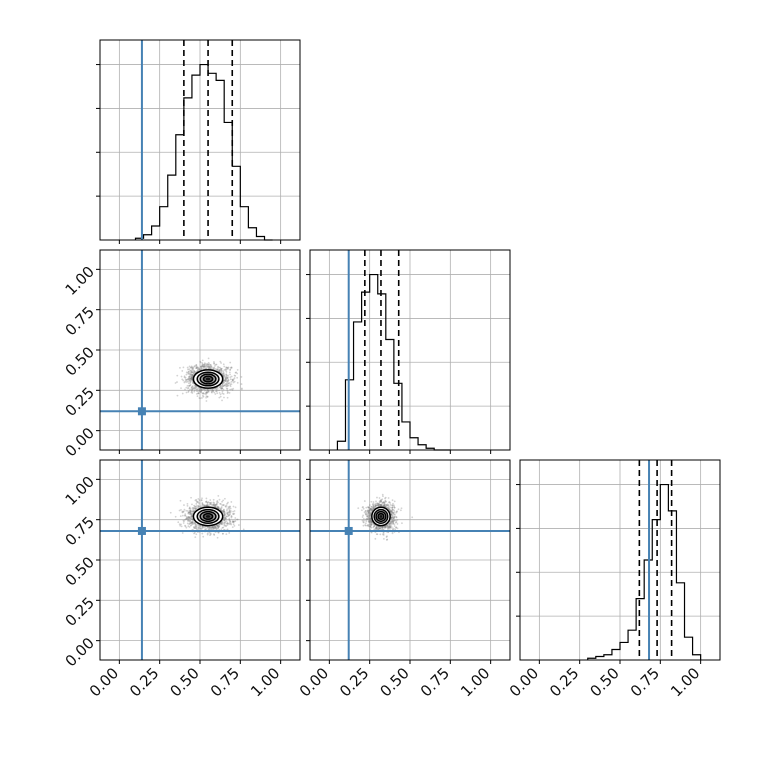 Image resolution: width=760 pixels, height=760 pixels. I want to click on y-tick-label: 1.00, so click(80, 281).